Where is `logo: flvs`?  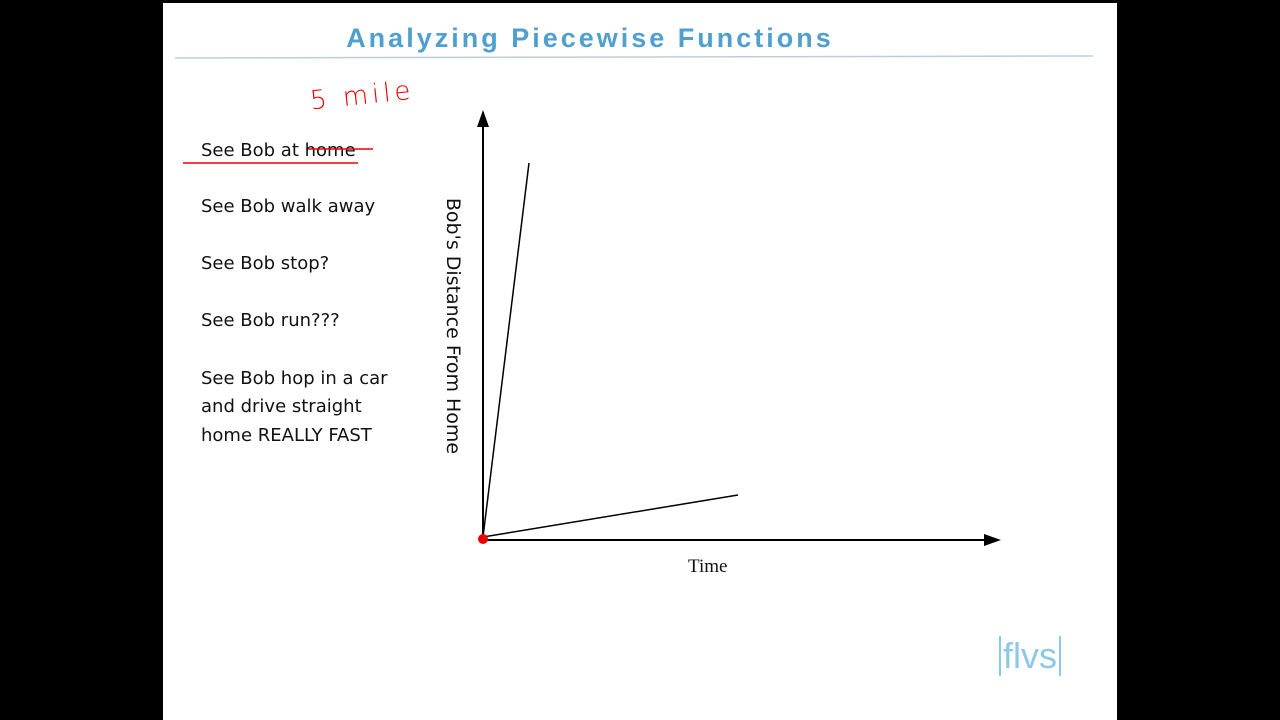
logo: flvs is located at coordinates (1030, 656).